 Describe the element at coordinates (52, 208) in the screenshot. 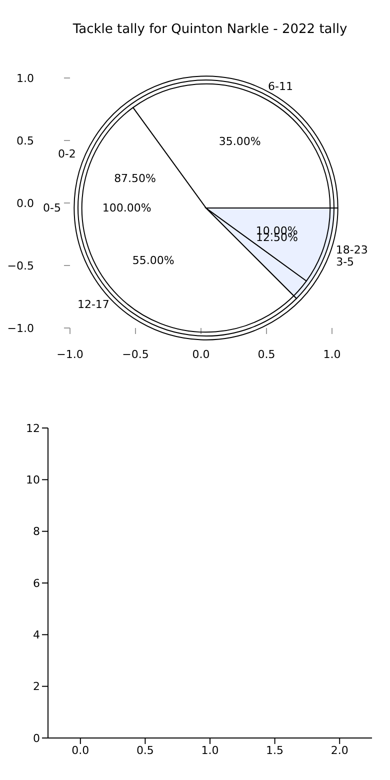

I see `slice-label: 0-5` at that location.